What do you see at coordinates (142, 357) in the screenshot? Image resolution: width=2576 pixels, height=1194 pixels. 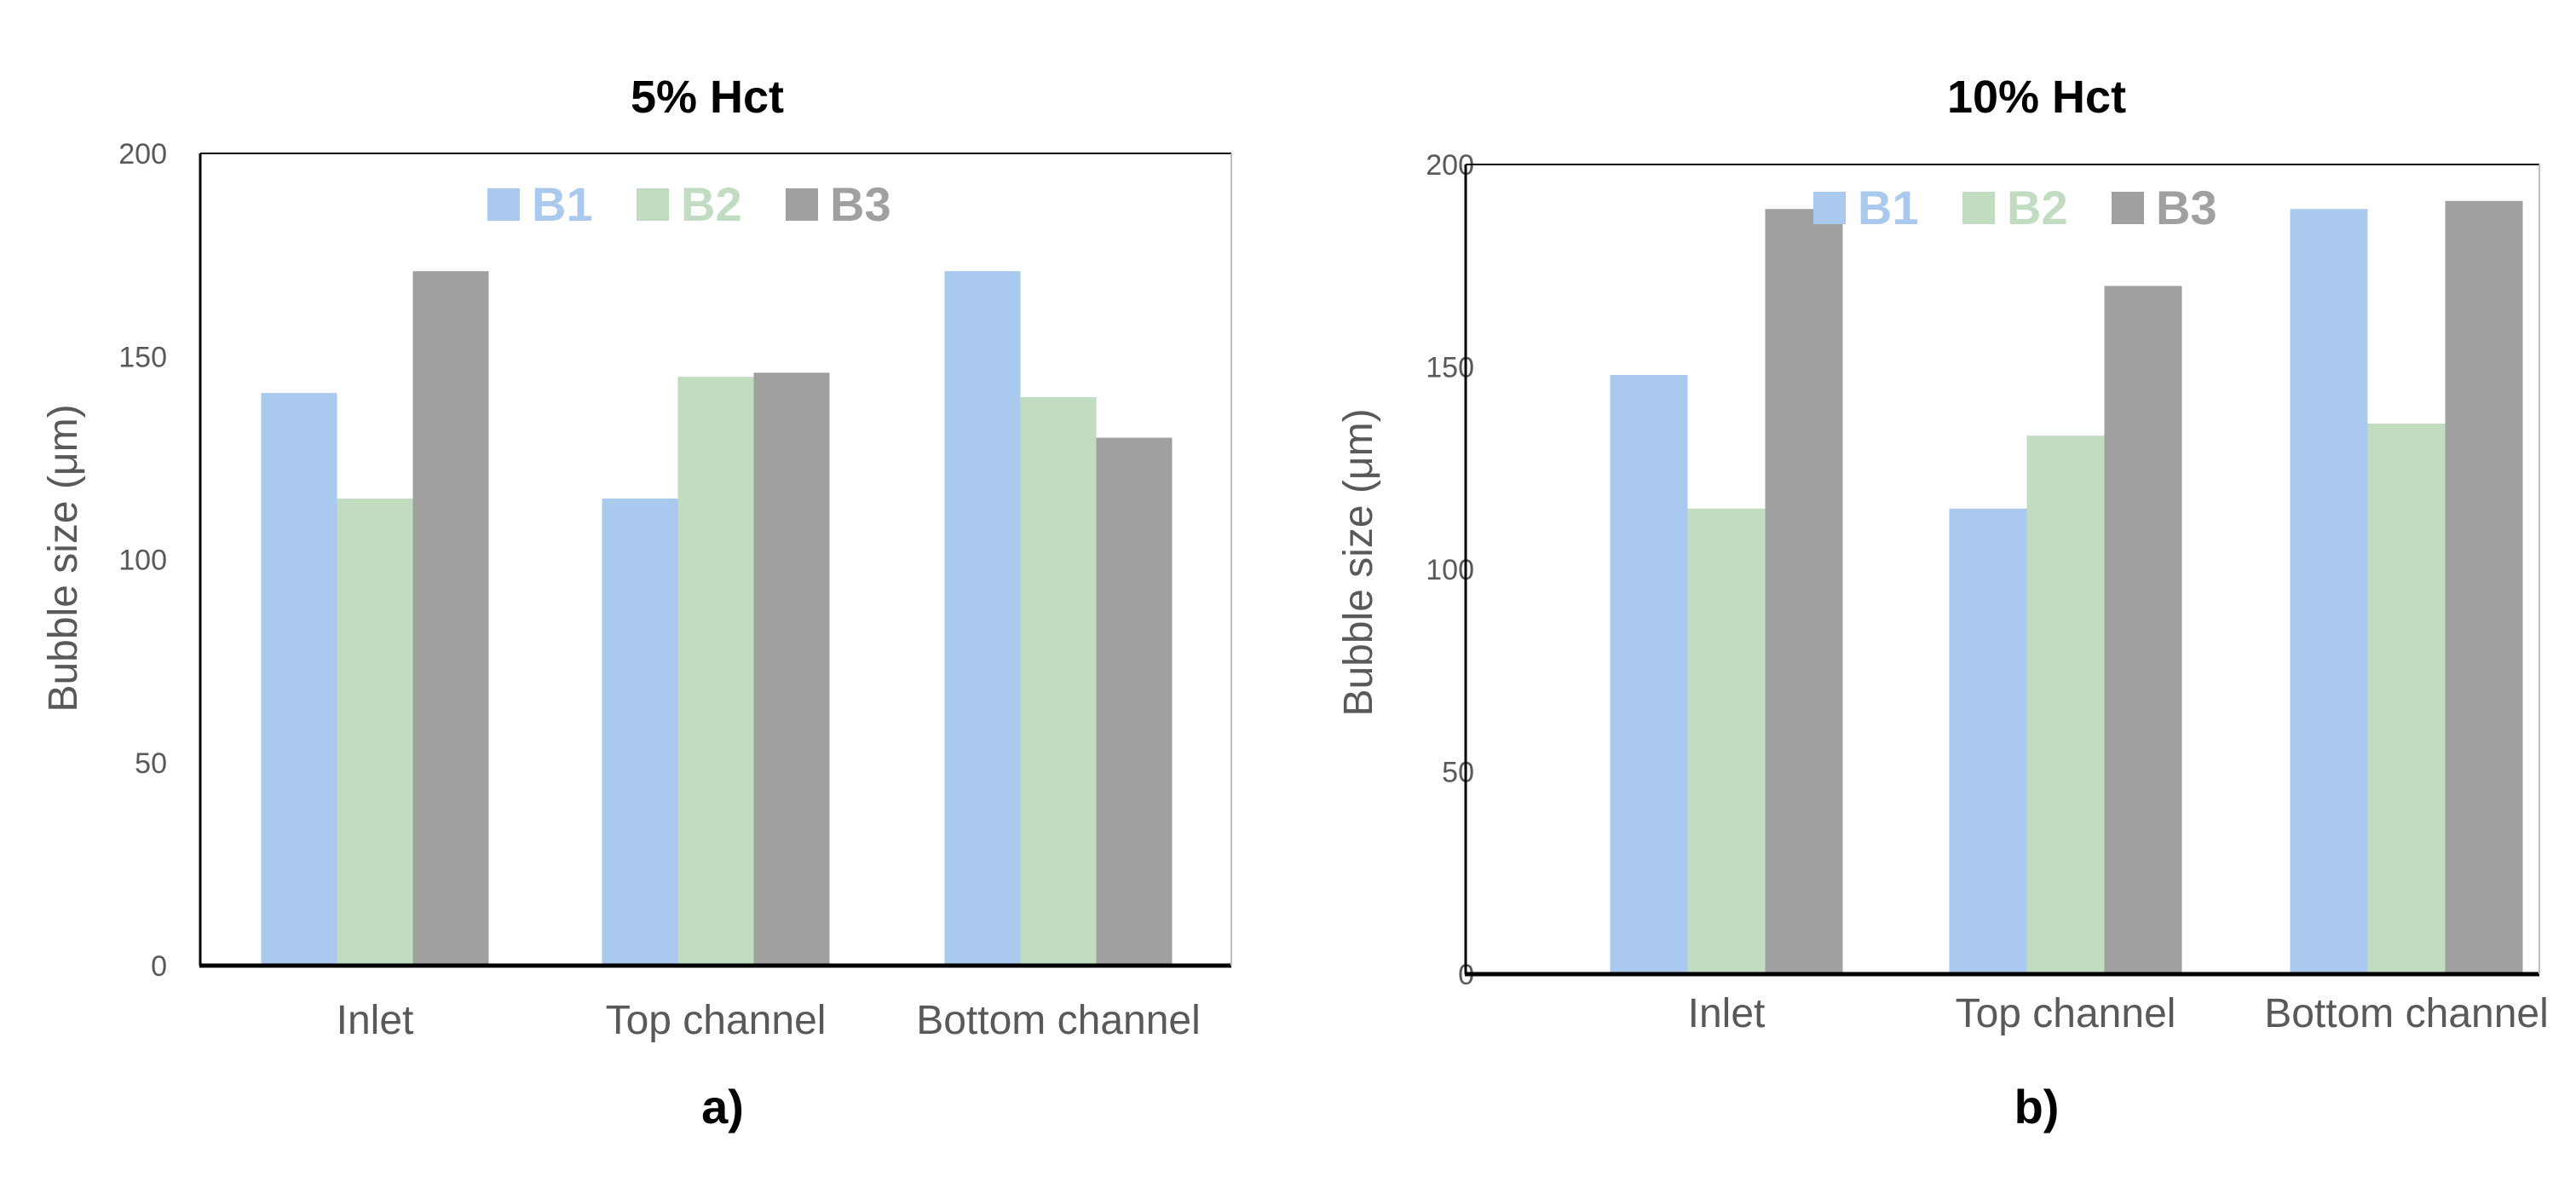 I see `y-tick-label: 150` at bounding box center [142, 357].